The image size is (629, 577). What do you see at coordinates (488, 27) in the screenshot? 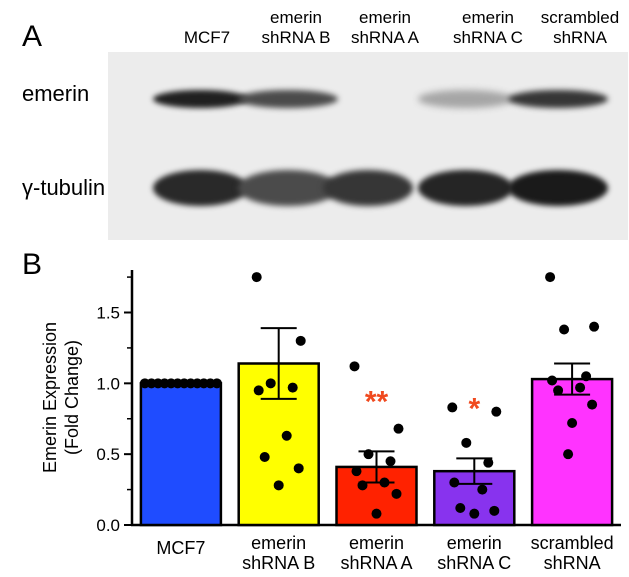
I see `blot-column-shrna-c: emerin shRNA C` at bounding box center [488, 27].